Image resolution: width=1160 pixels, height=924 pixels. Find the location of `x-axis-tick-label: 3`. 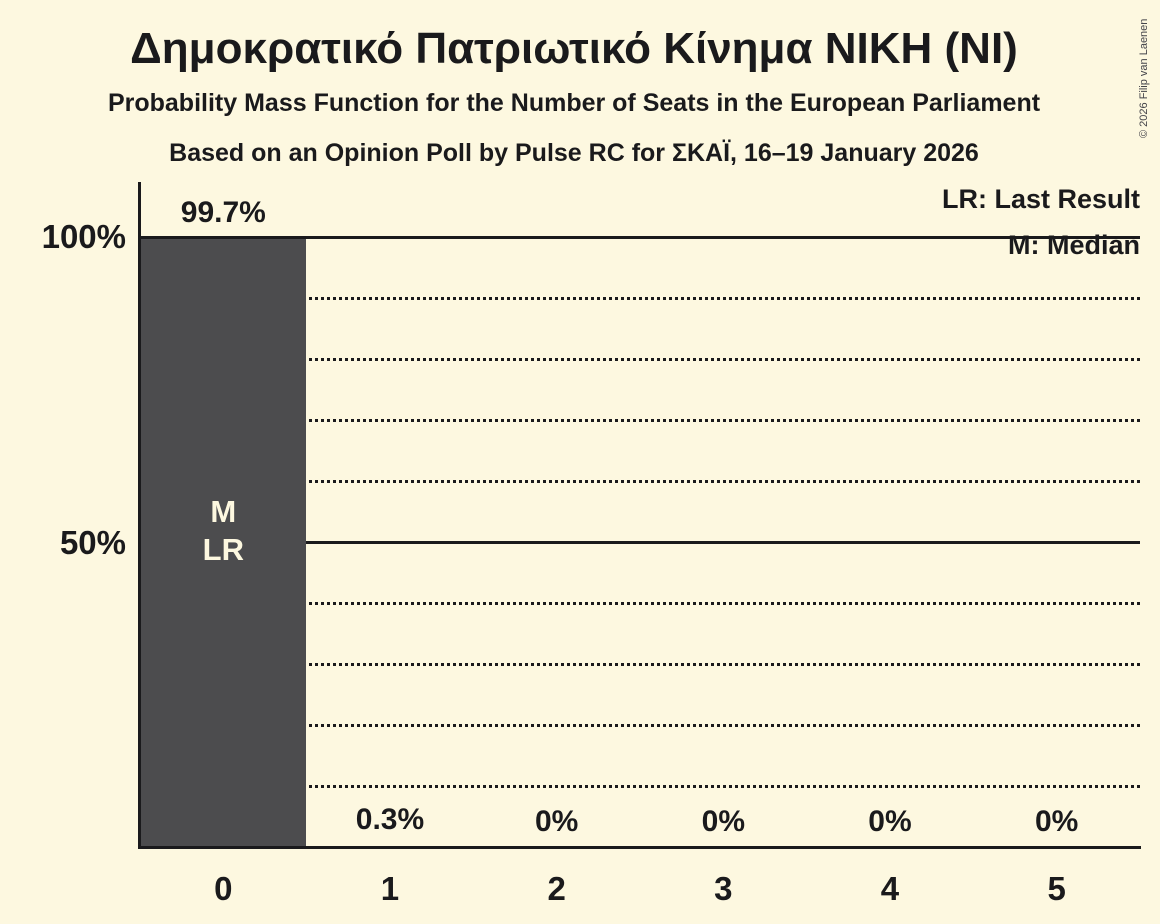

x-axis-tick-label: 3 is located at coordinates (723, 888).